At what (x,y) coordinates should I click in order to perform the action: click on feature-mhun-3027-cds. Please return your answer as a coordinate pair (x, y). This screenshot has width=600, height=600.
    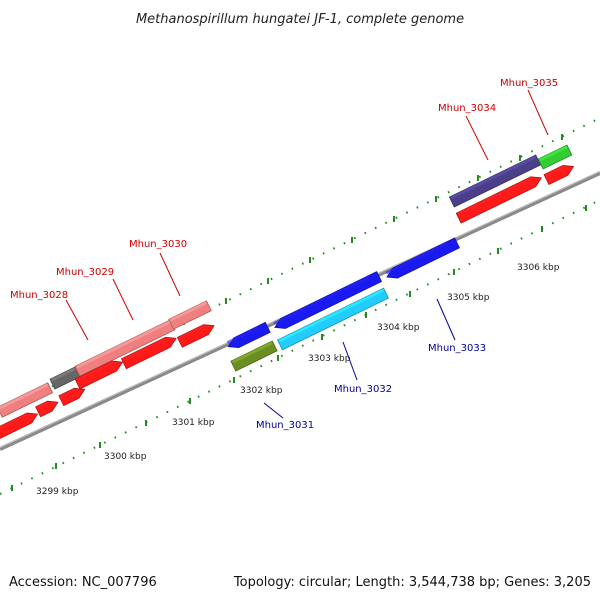
    Looking at the image, I should click on (20, 425).